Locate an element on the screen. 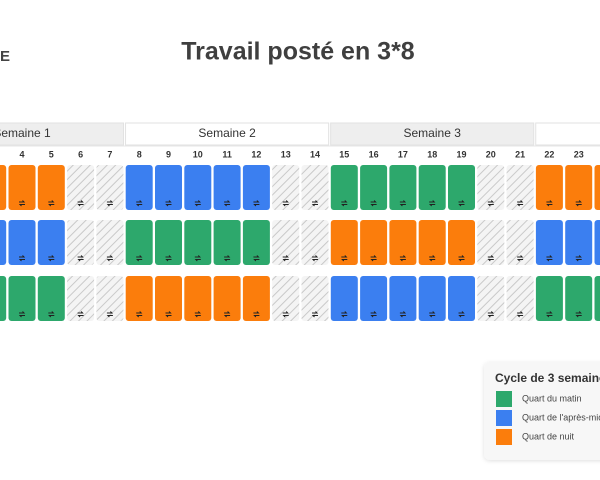 This screenshot has width=600, height=480. day-label: 10 is located at coordinates (198, 154).